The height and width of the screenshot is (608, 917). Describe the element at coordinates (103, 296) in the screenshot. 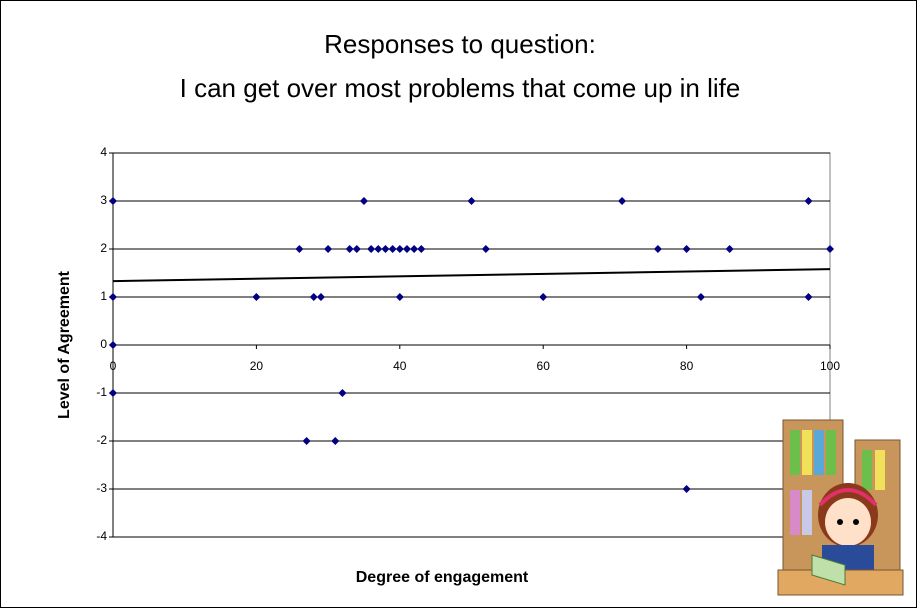

I see `y-tick-label: 1` at that location.